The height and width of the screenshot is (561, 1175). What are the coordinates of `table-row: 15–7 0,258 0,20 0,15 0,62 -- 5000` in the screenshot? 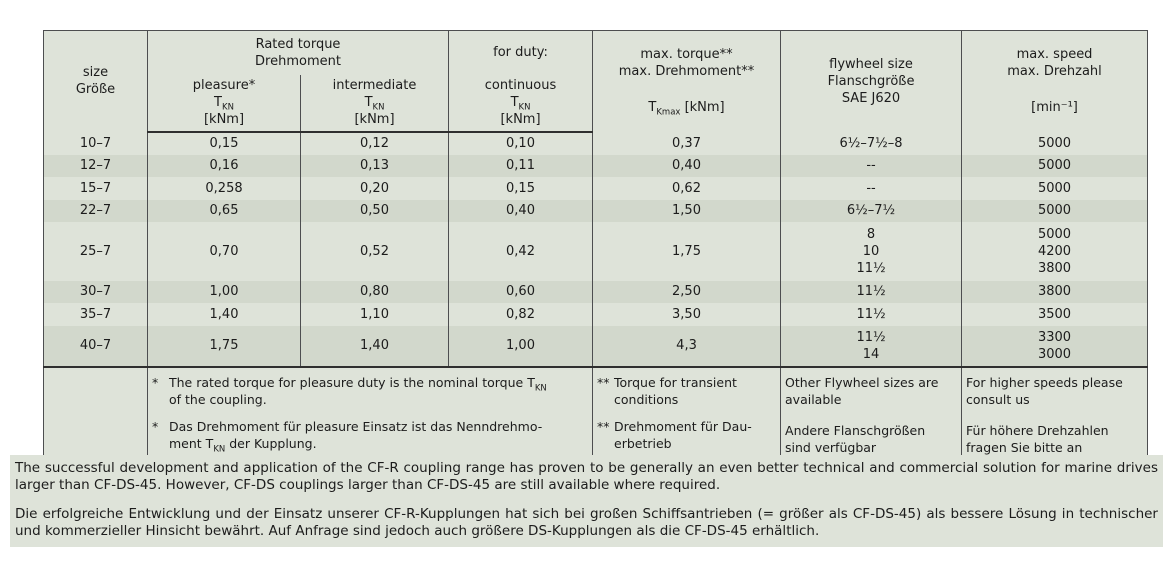 It's located at (596, 188).